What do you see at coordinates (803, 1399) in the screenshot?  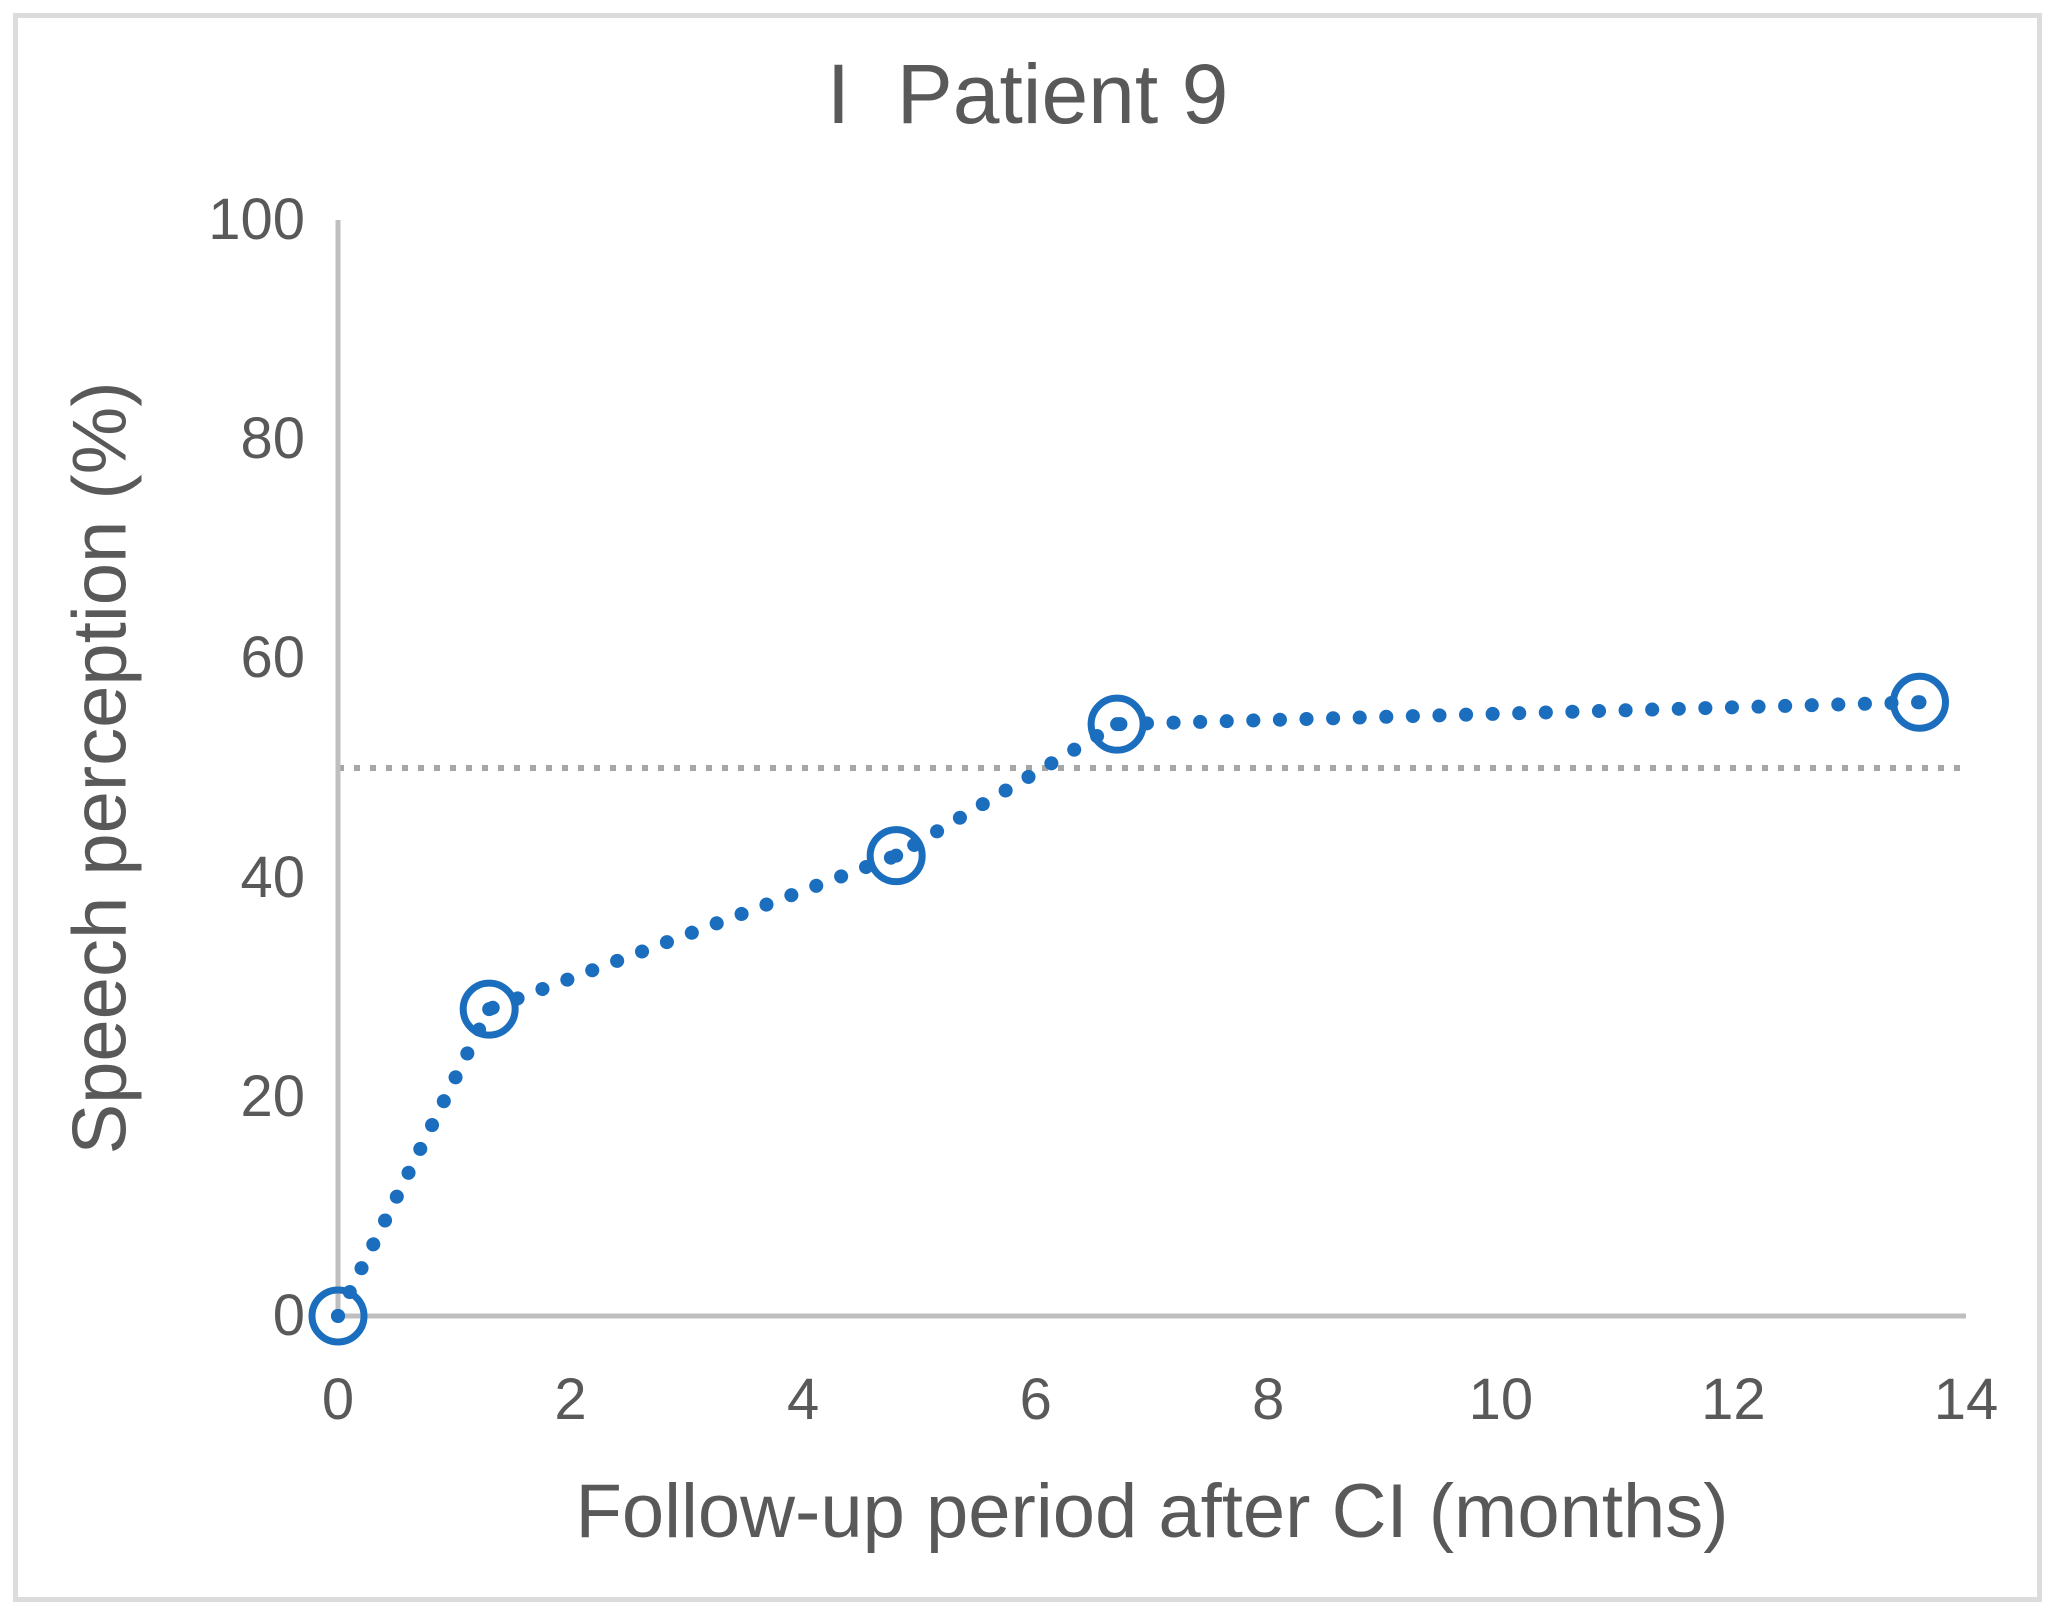 I see `x-tick-label: 4` at bounding box center [803, 1399].